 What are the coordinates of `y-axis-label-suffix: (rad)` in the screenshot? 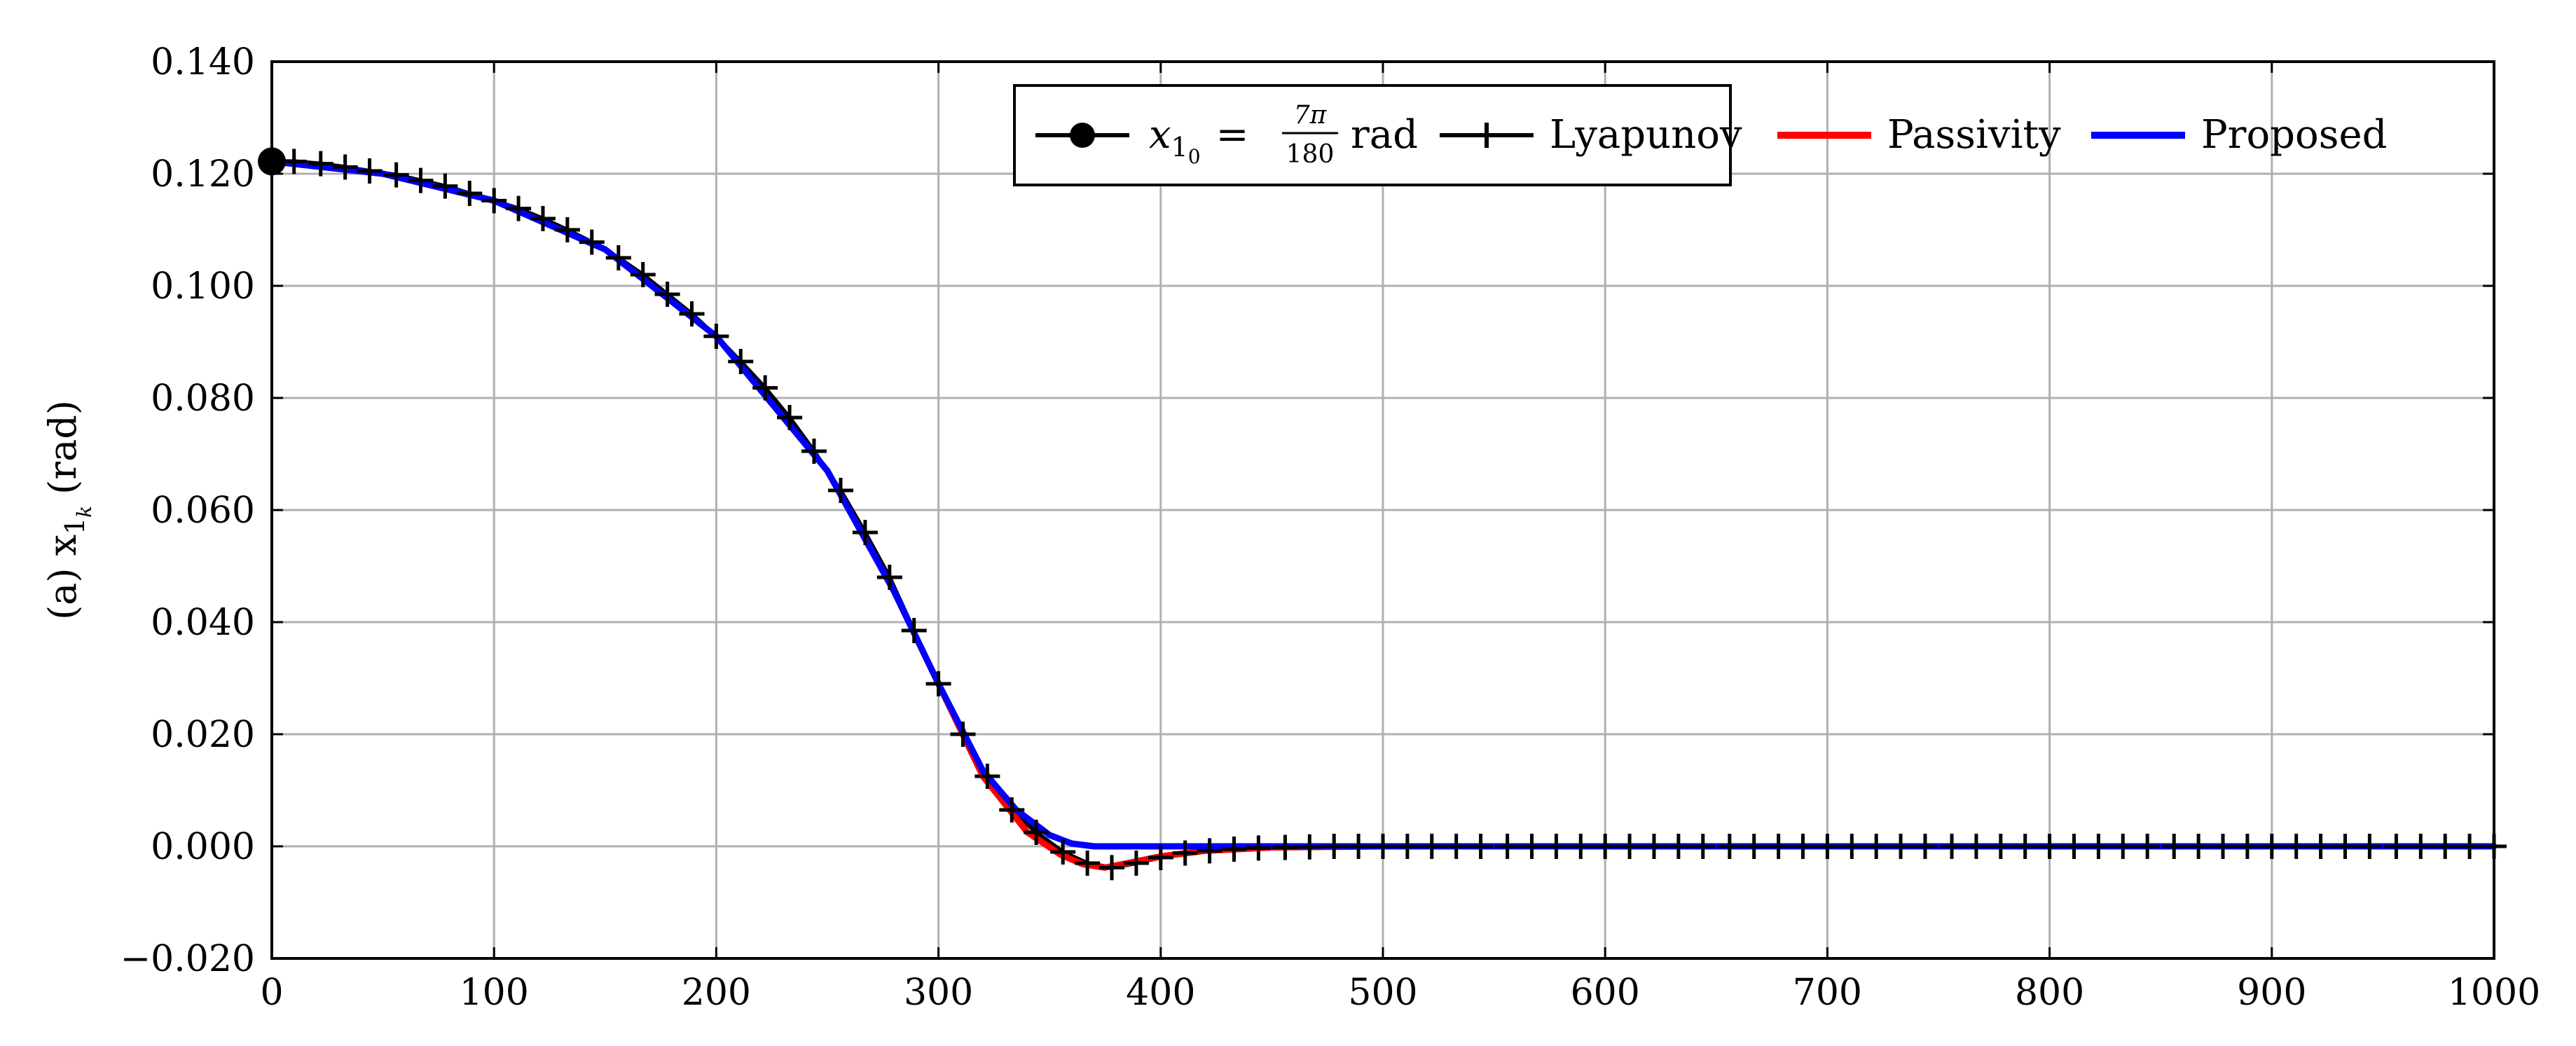 It's located at (63, 447).